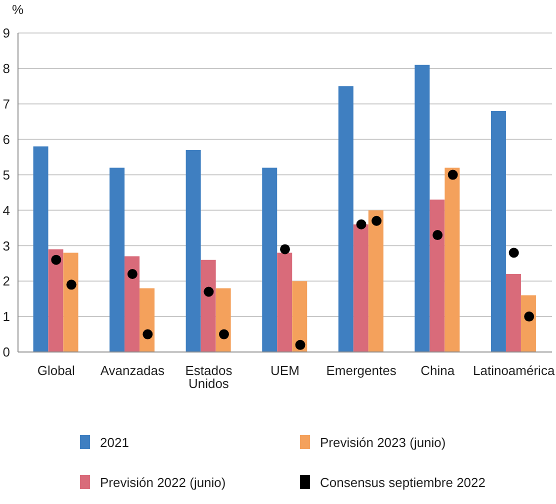 This screenshot has width=556, height=504. I want to click on y-tick-label: 4, so click(6, 210).